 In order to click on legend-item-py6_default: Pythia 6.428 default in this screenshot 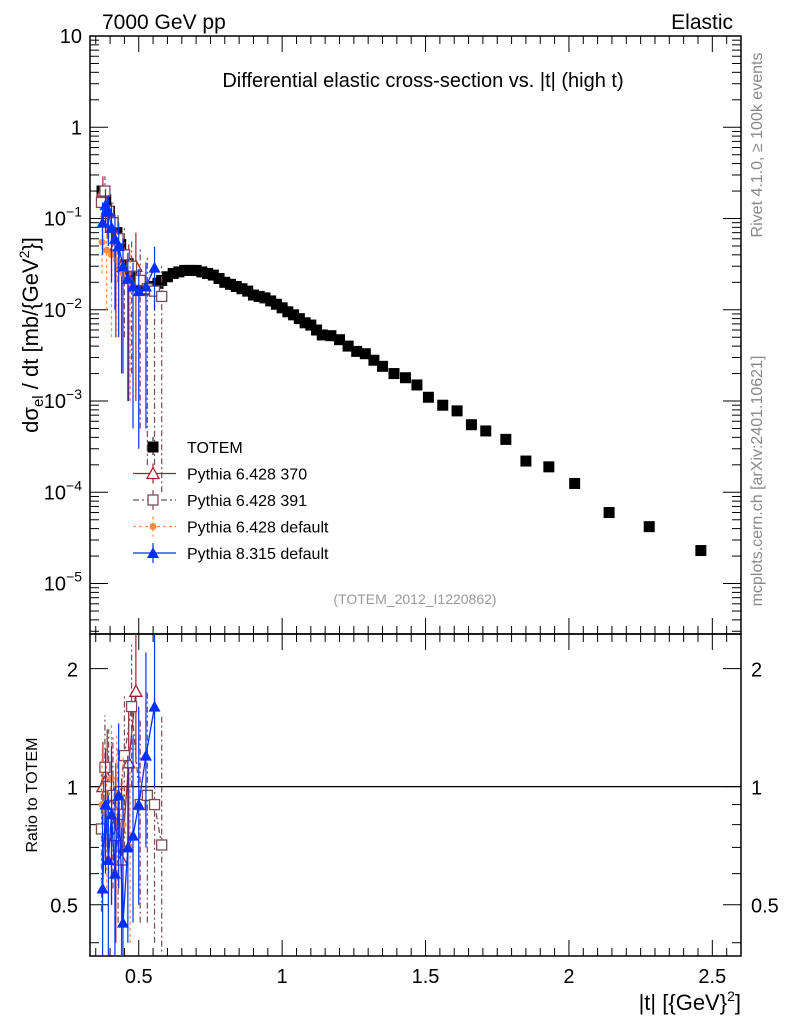, I will do `click(231, 526)`.